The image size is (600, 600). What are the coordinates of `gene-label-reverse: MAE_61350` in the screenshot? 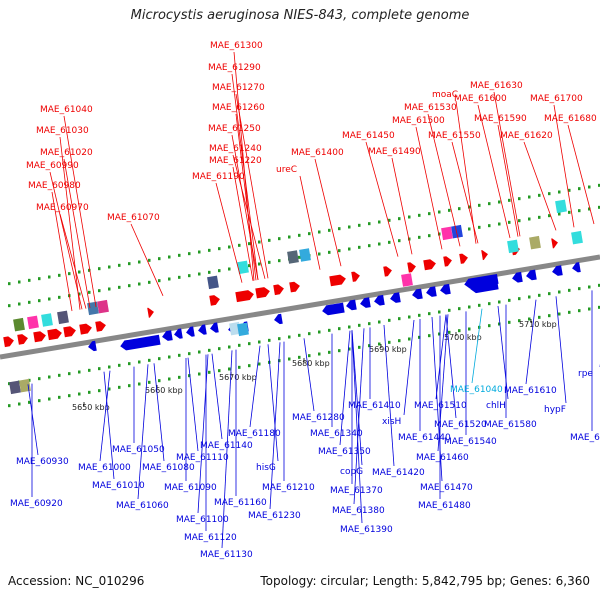 It's located at (344, 452).